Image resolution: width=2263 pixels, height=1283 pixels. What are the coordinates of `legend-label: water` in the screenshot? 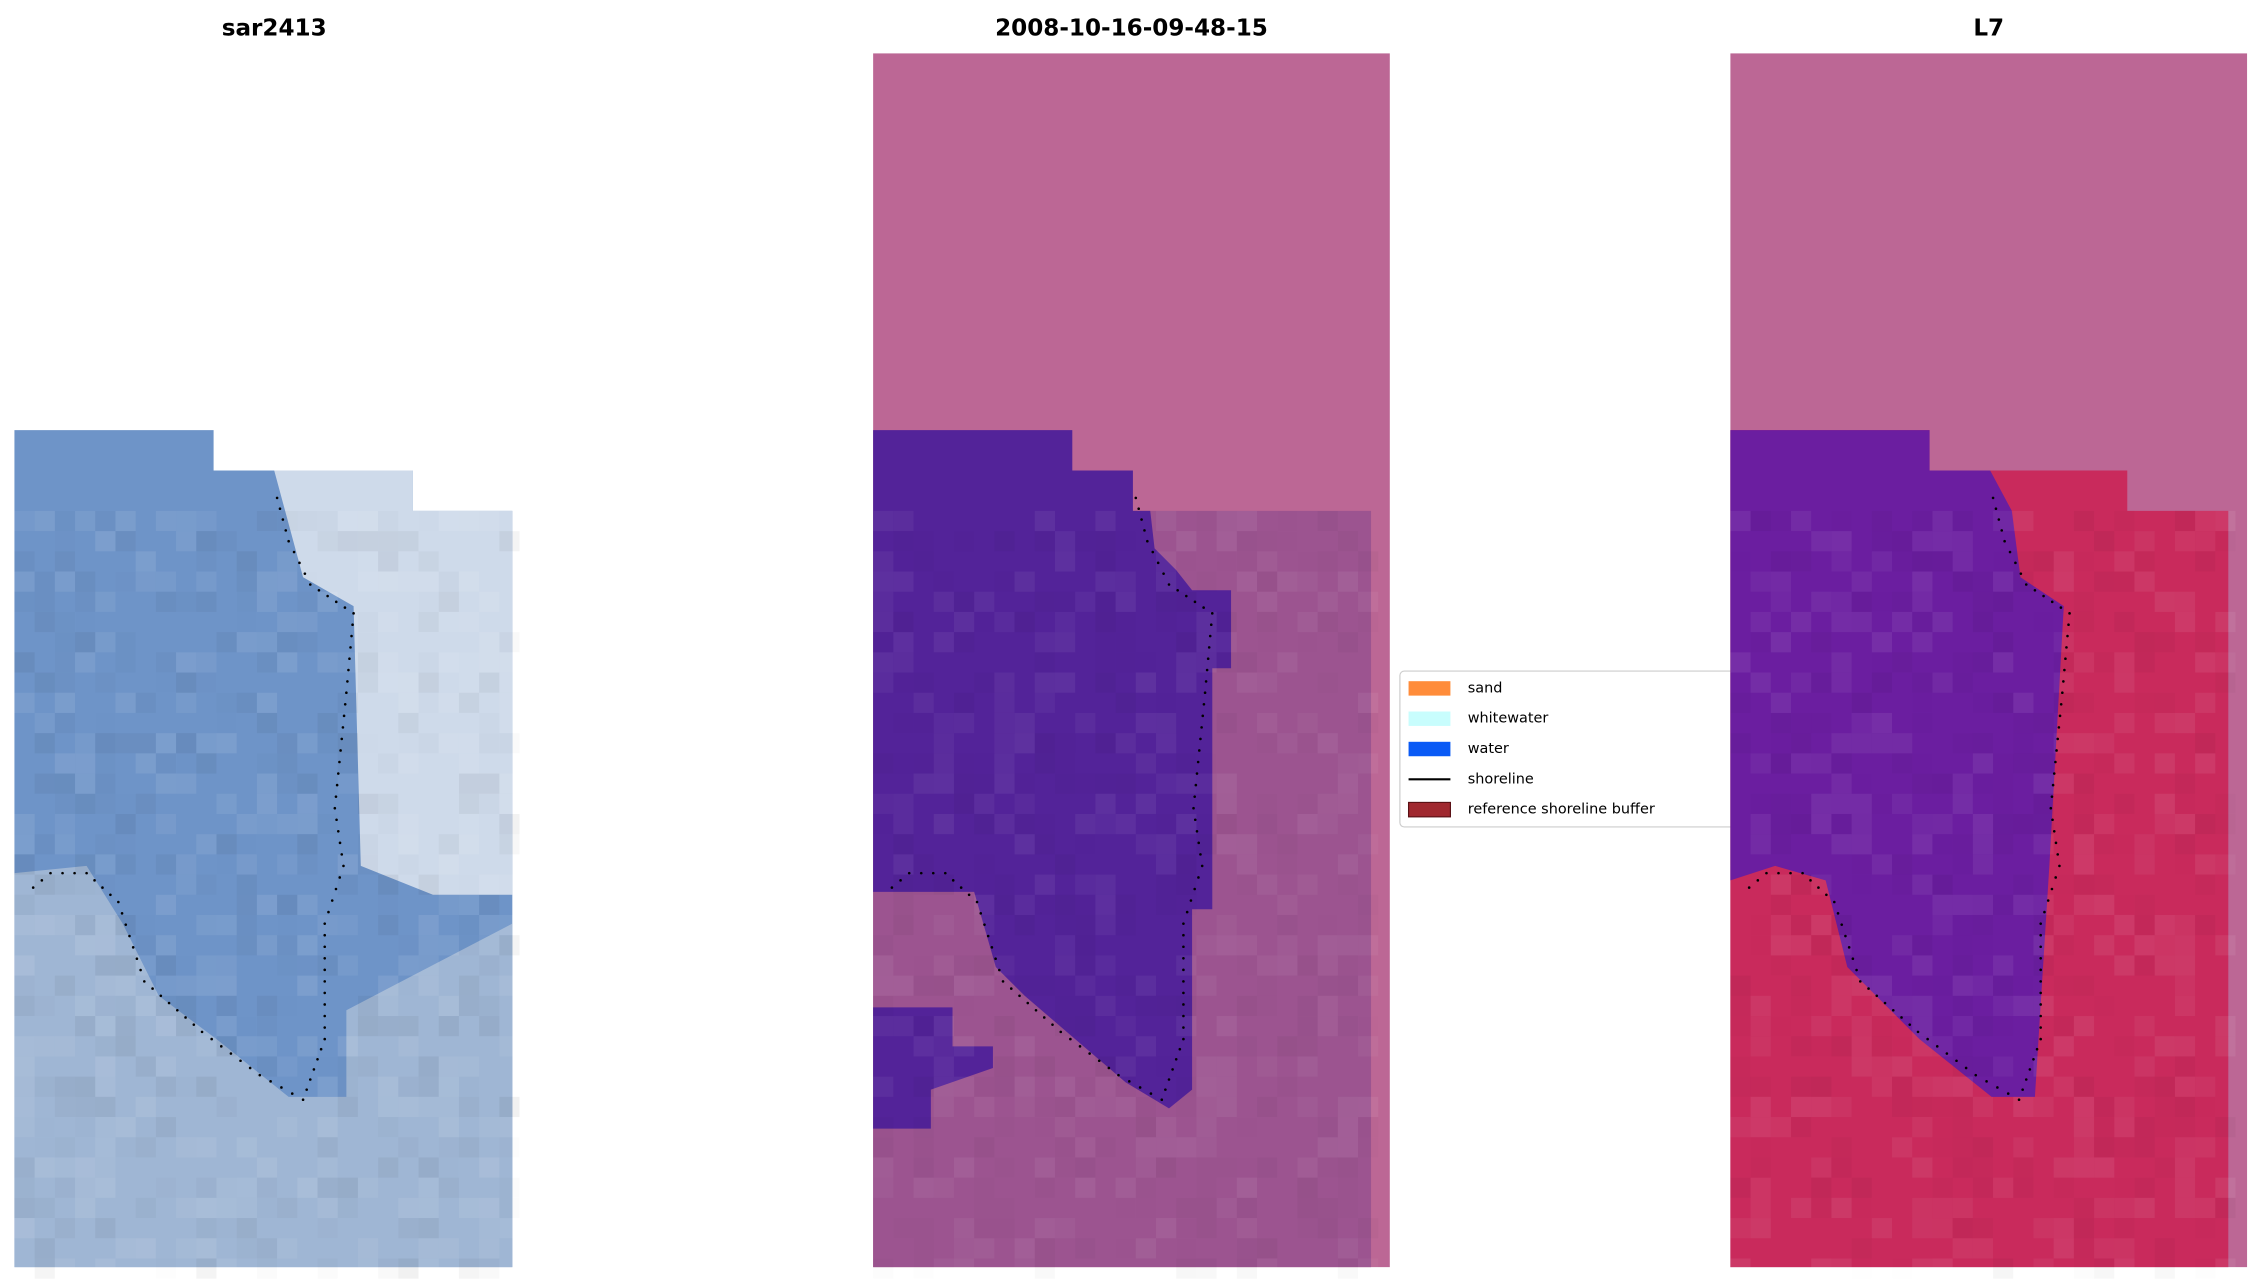 It's located at (1488, 749).